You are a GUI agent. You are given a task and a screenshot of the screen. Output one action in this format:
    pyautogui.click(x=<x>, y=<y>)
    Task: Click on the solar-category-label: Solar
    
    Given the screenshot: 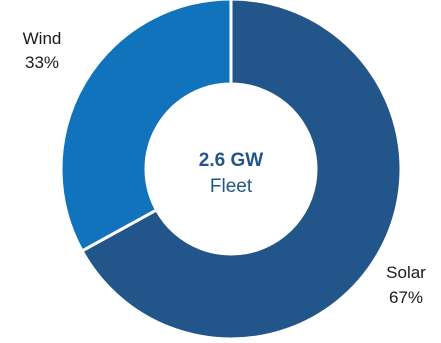 What is the action you would take?
    pyautogui.click(x=406, y=272)
    